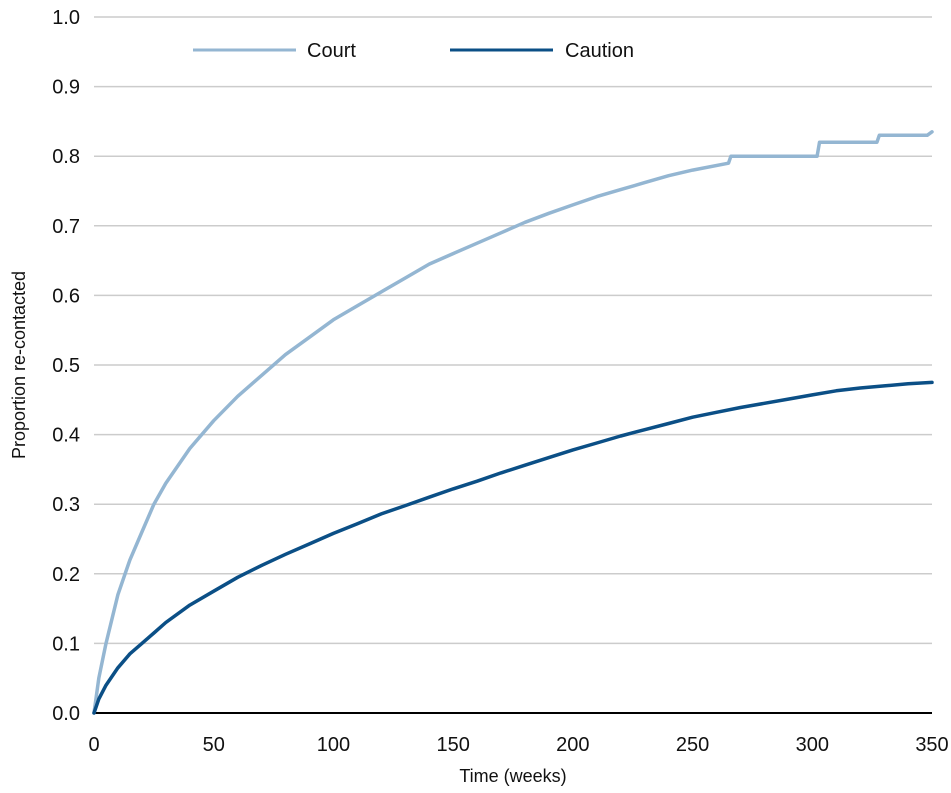 This screenshot has width=951, height=793. I want to click on y-axis-ticks: 0.0 0.1 0.2 0.3 0.4 0.5 0.6 0.7 0.8 0.9 1.0, so click(66, 366).